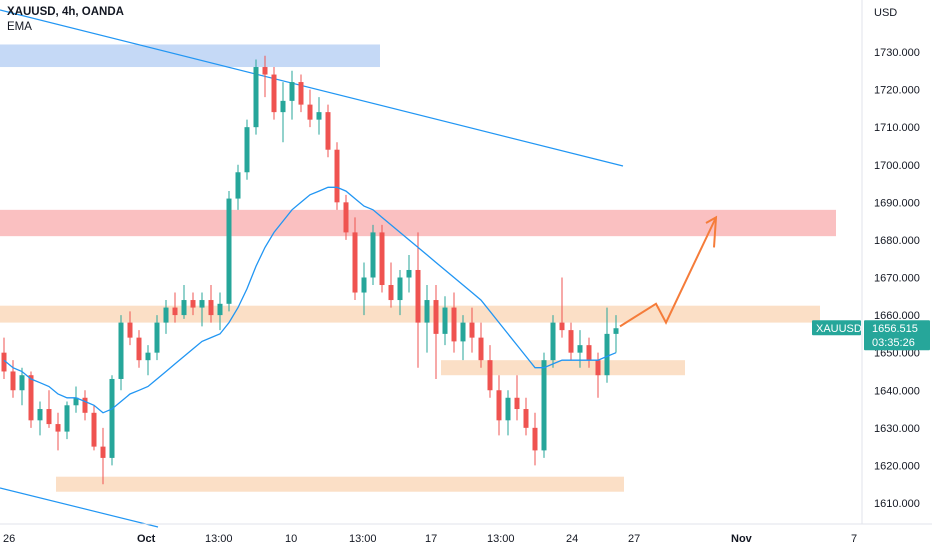 The image size is (932, 555). Describe the element at coordinates (79, 507) in the screenshot. I see `trendline-lower` at that location.